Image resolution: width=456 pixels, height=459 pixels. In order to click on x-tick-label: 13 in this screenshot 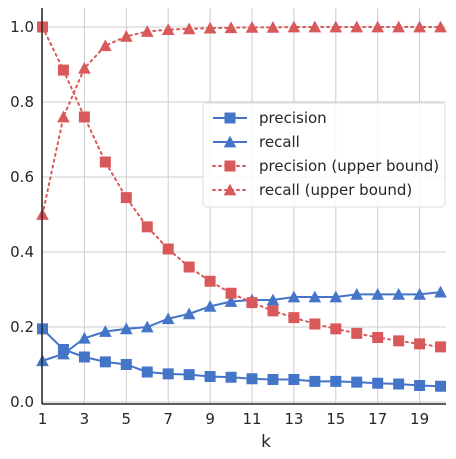, I will do `click(293, 419)`.